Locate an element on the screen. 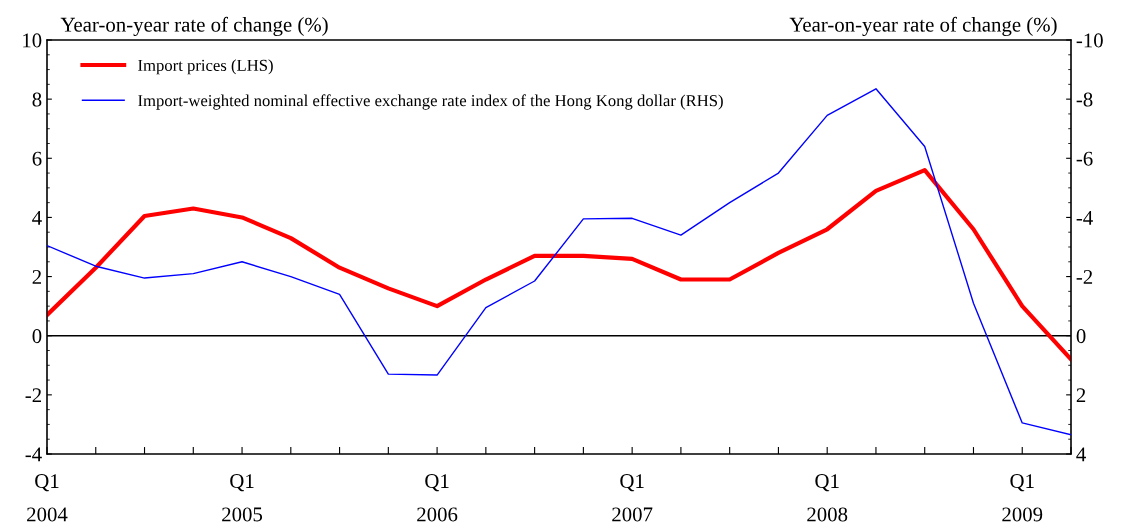 The width and height of the screenshot is (1122, 532). legend-label: Import prices (LHS) is located at coordinates (205, 67).